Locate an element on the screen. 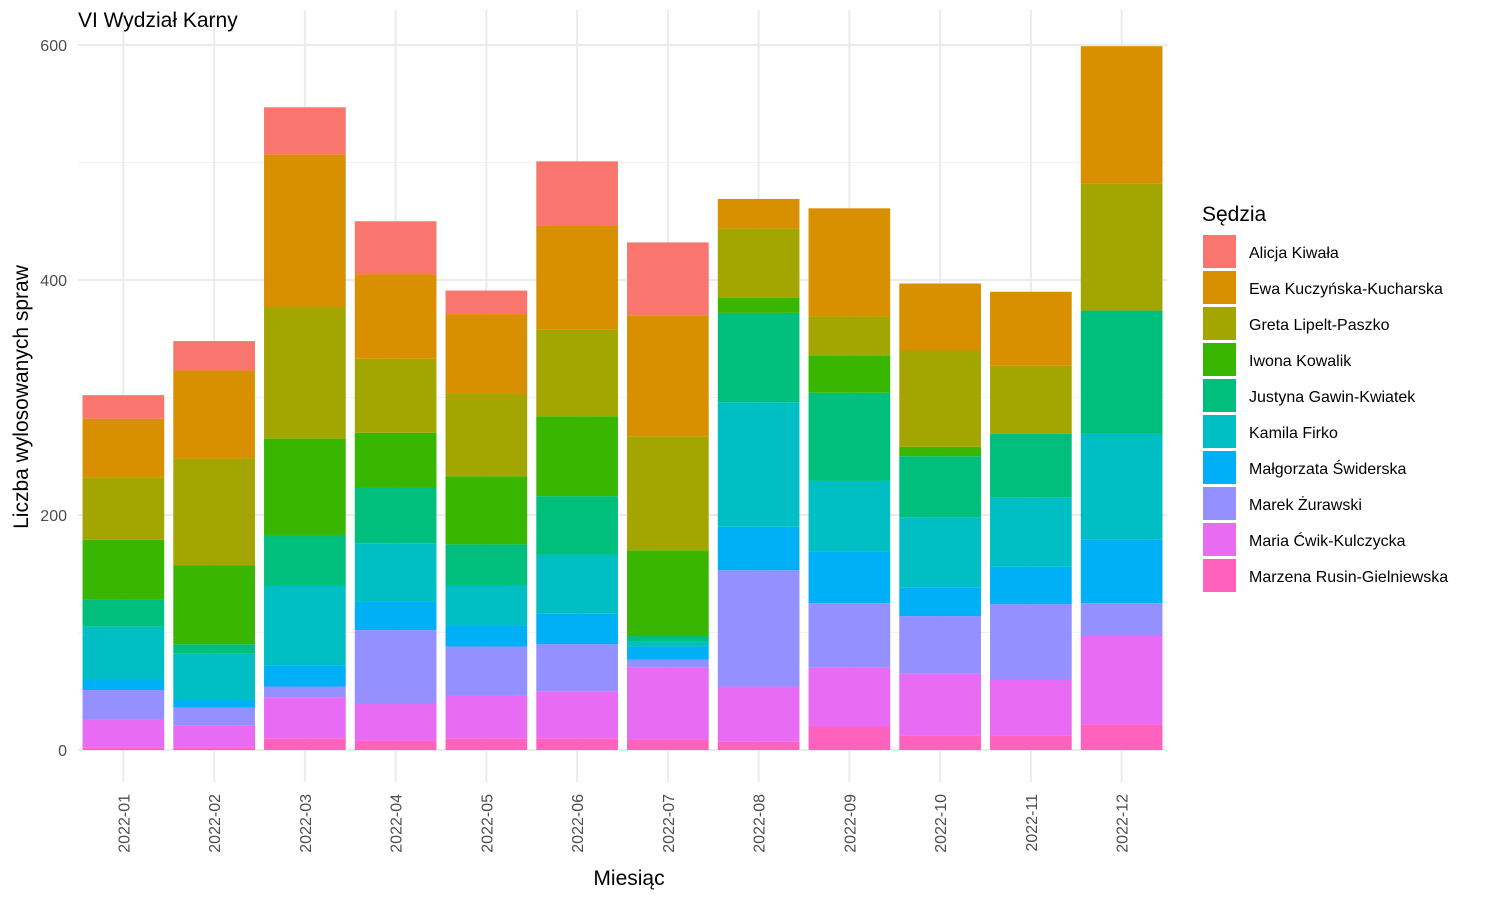 Image resolution: width=1500 pixels, height=900 pixels. bar-segment: Małgorzata Świderska 2022-07: 11 is located at coordinates (668, 653).